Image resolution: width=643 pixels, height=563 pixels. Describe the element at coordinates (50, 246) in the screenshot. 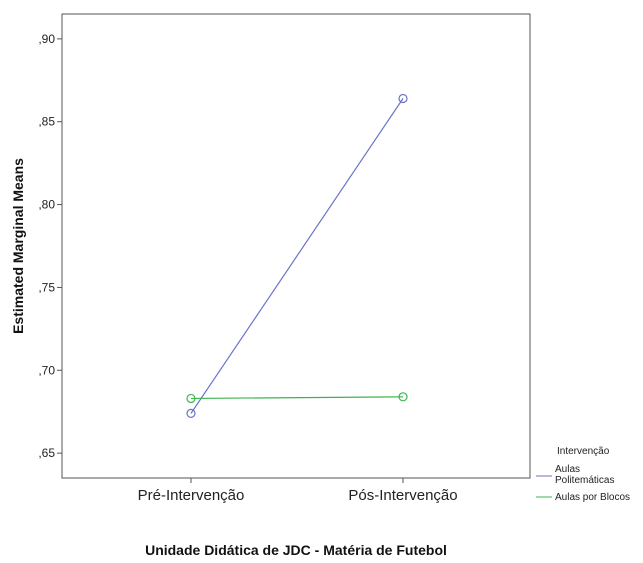

I see `y-axis: ,65 ,70 ,75 ,80 ,85 ,90` at that location.